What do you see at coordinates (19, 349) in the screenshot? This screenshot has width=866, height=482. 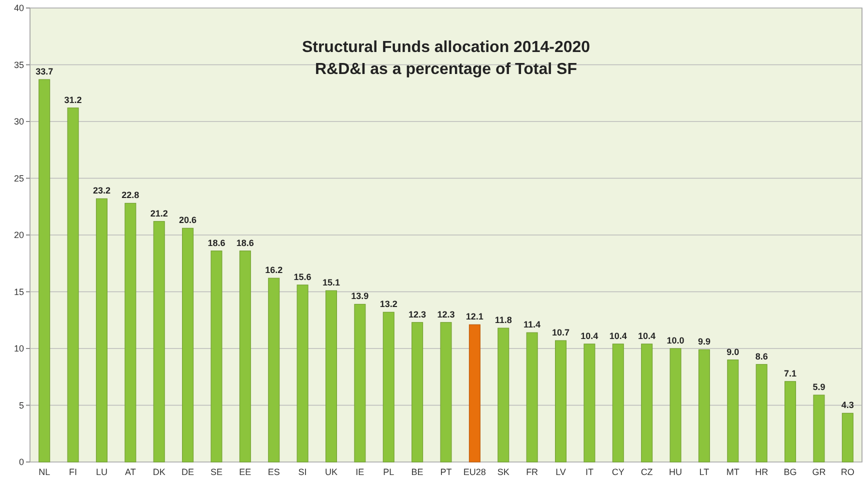 I see `y-tick-label: 10` at bounding box center [19, 349].